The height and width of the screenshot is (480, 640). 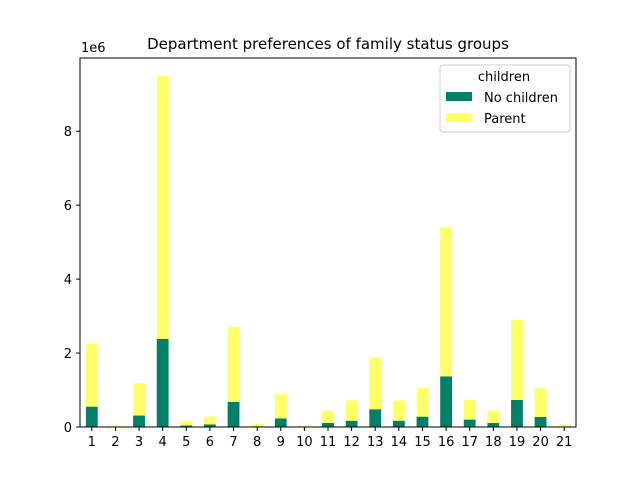 What do you see at coordinates (68, 206) in the screenshot?
I see `y-tick-label-6: 6` at bounding box center [68, 206].